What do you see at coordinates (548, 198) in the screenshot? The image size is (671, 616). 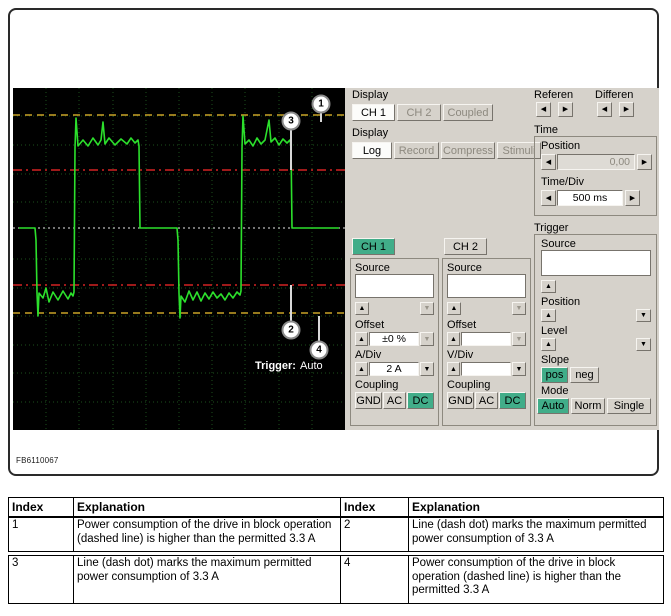 I see `time-div-decrease-button: ◀` at bounding box center [548, 198].